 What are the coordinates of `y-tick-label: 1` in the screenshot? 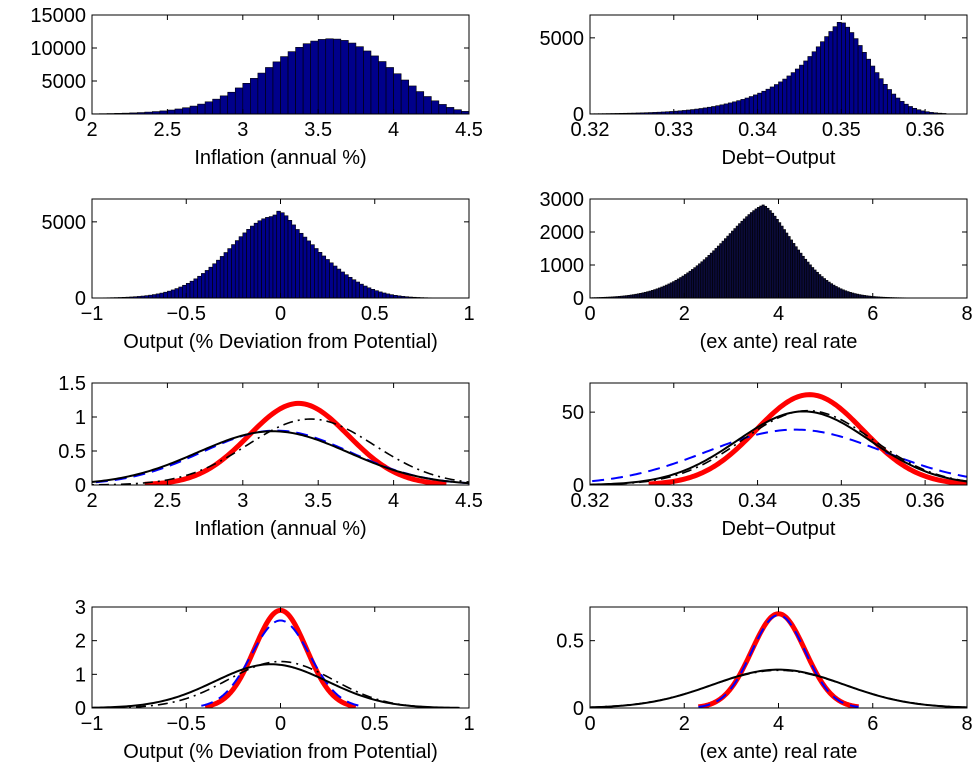 It's located at (80, 675).